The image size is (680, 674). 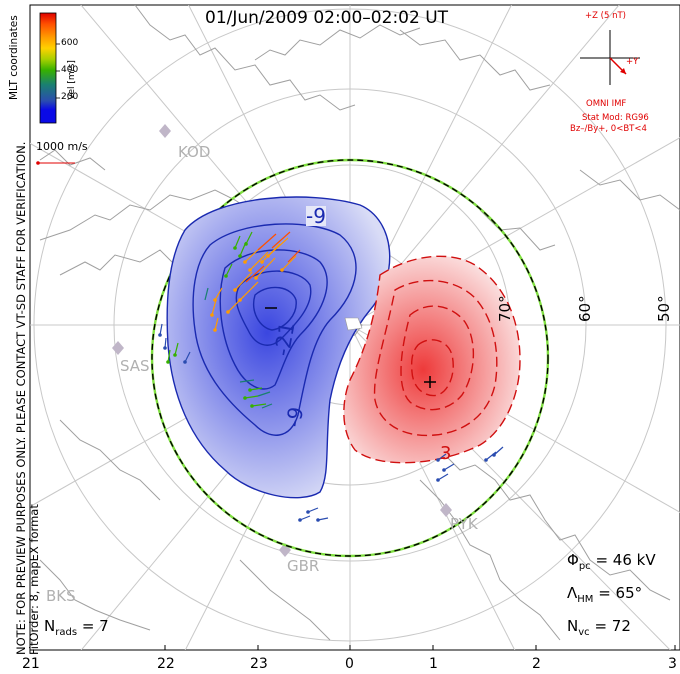 What do you see at coordinates (352, 647) in the screenshot?
I see `mlt-axis-ticks` at bounding box center [352, 647].